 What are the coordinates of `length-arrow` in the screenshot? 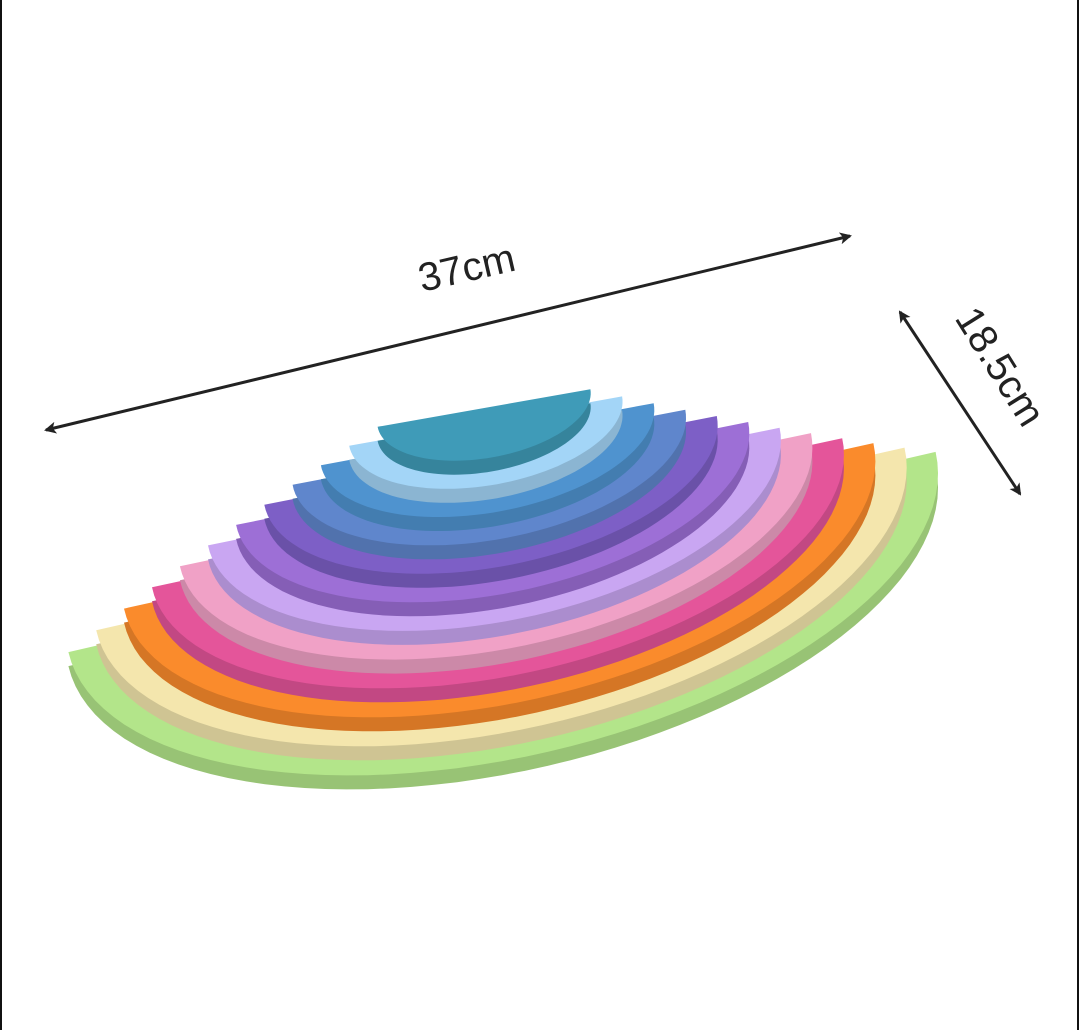 It's located at (448, 333).